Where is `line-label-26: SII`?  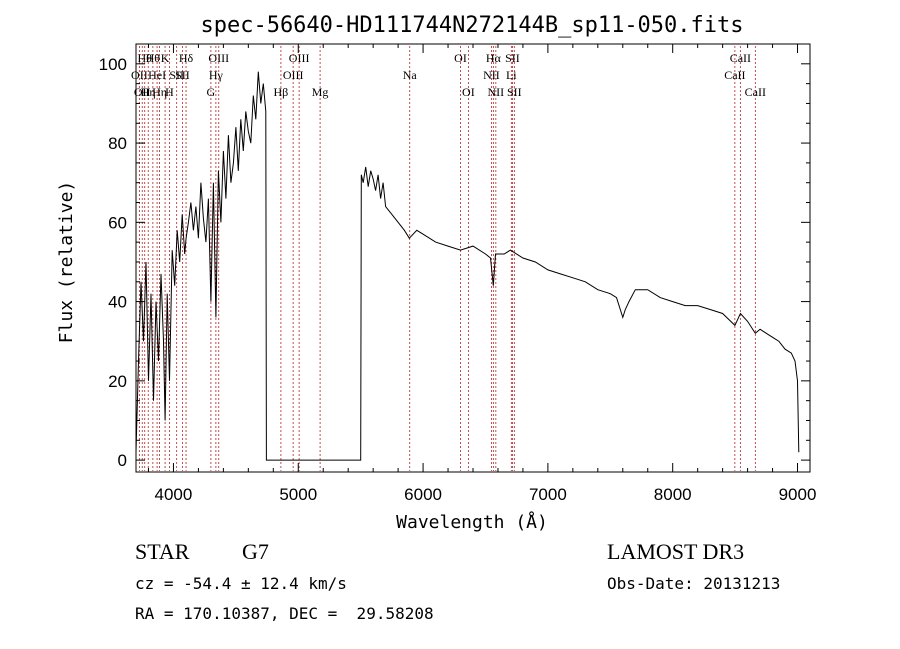 line-label-26: SII is located at coordinates (512, 58).